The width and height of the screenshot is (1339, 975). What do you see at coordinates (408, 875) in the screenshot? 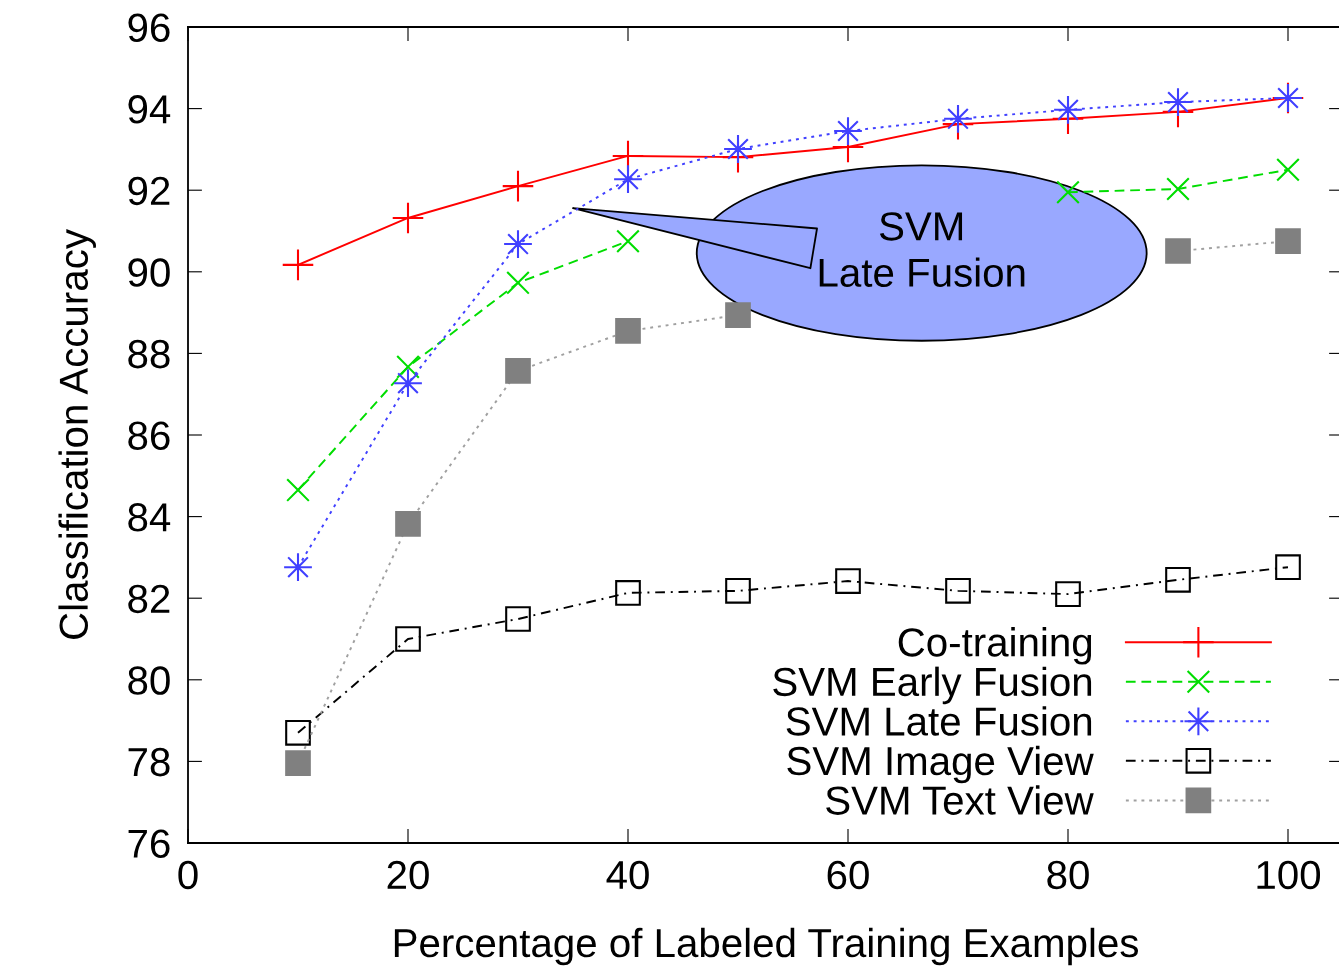
I see `x-tick-label: 20` at bounding box center [408, 875].